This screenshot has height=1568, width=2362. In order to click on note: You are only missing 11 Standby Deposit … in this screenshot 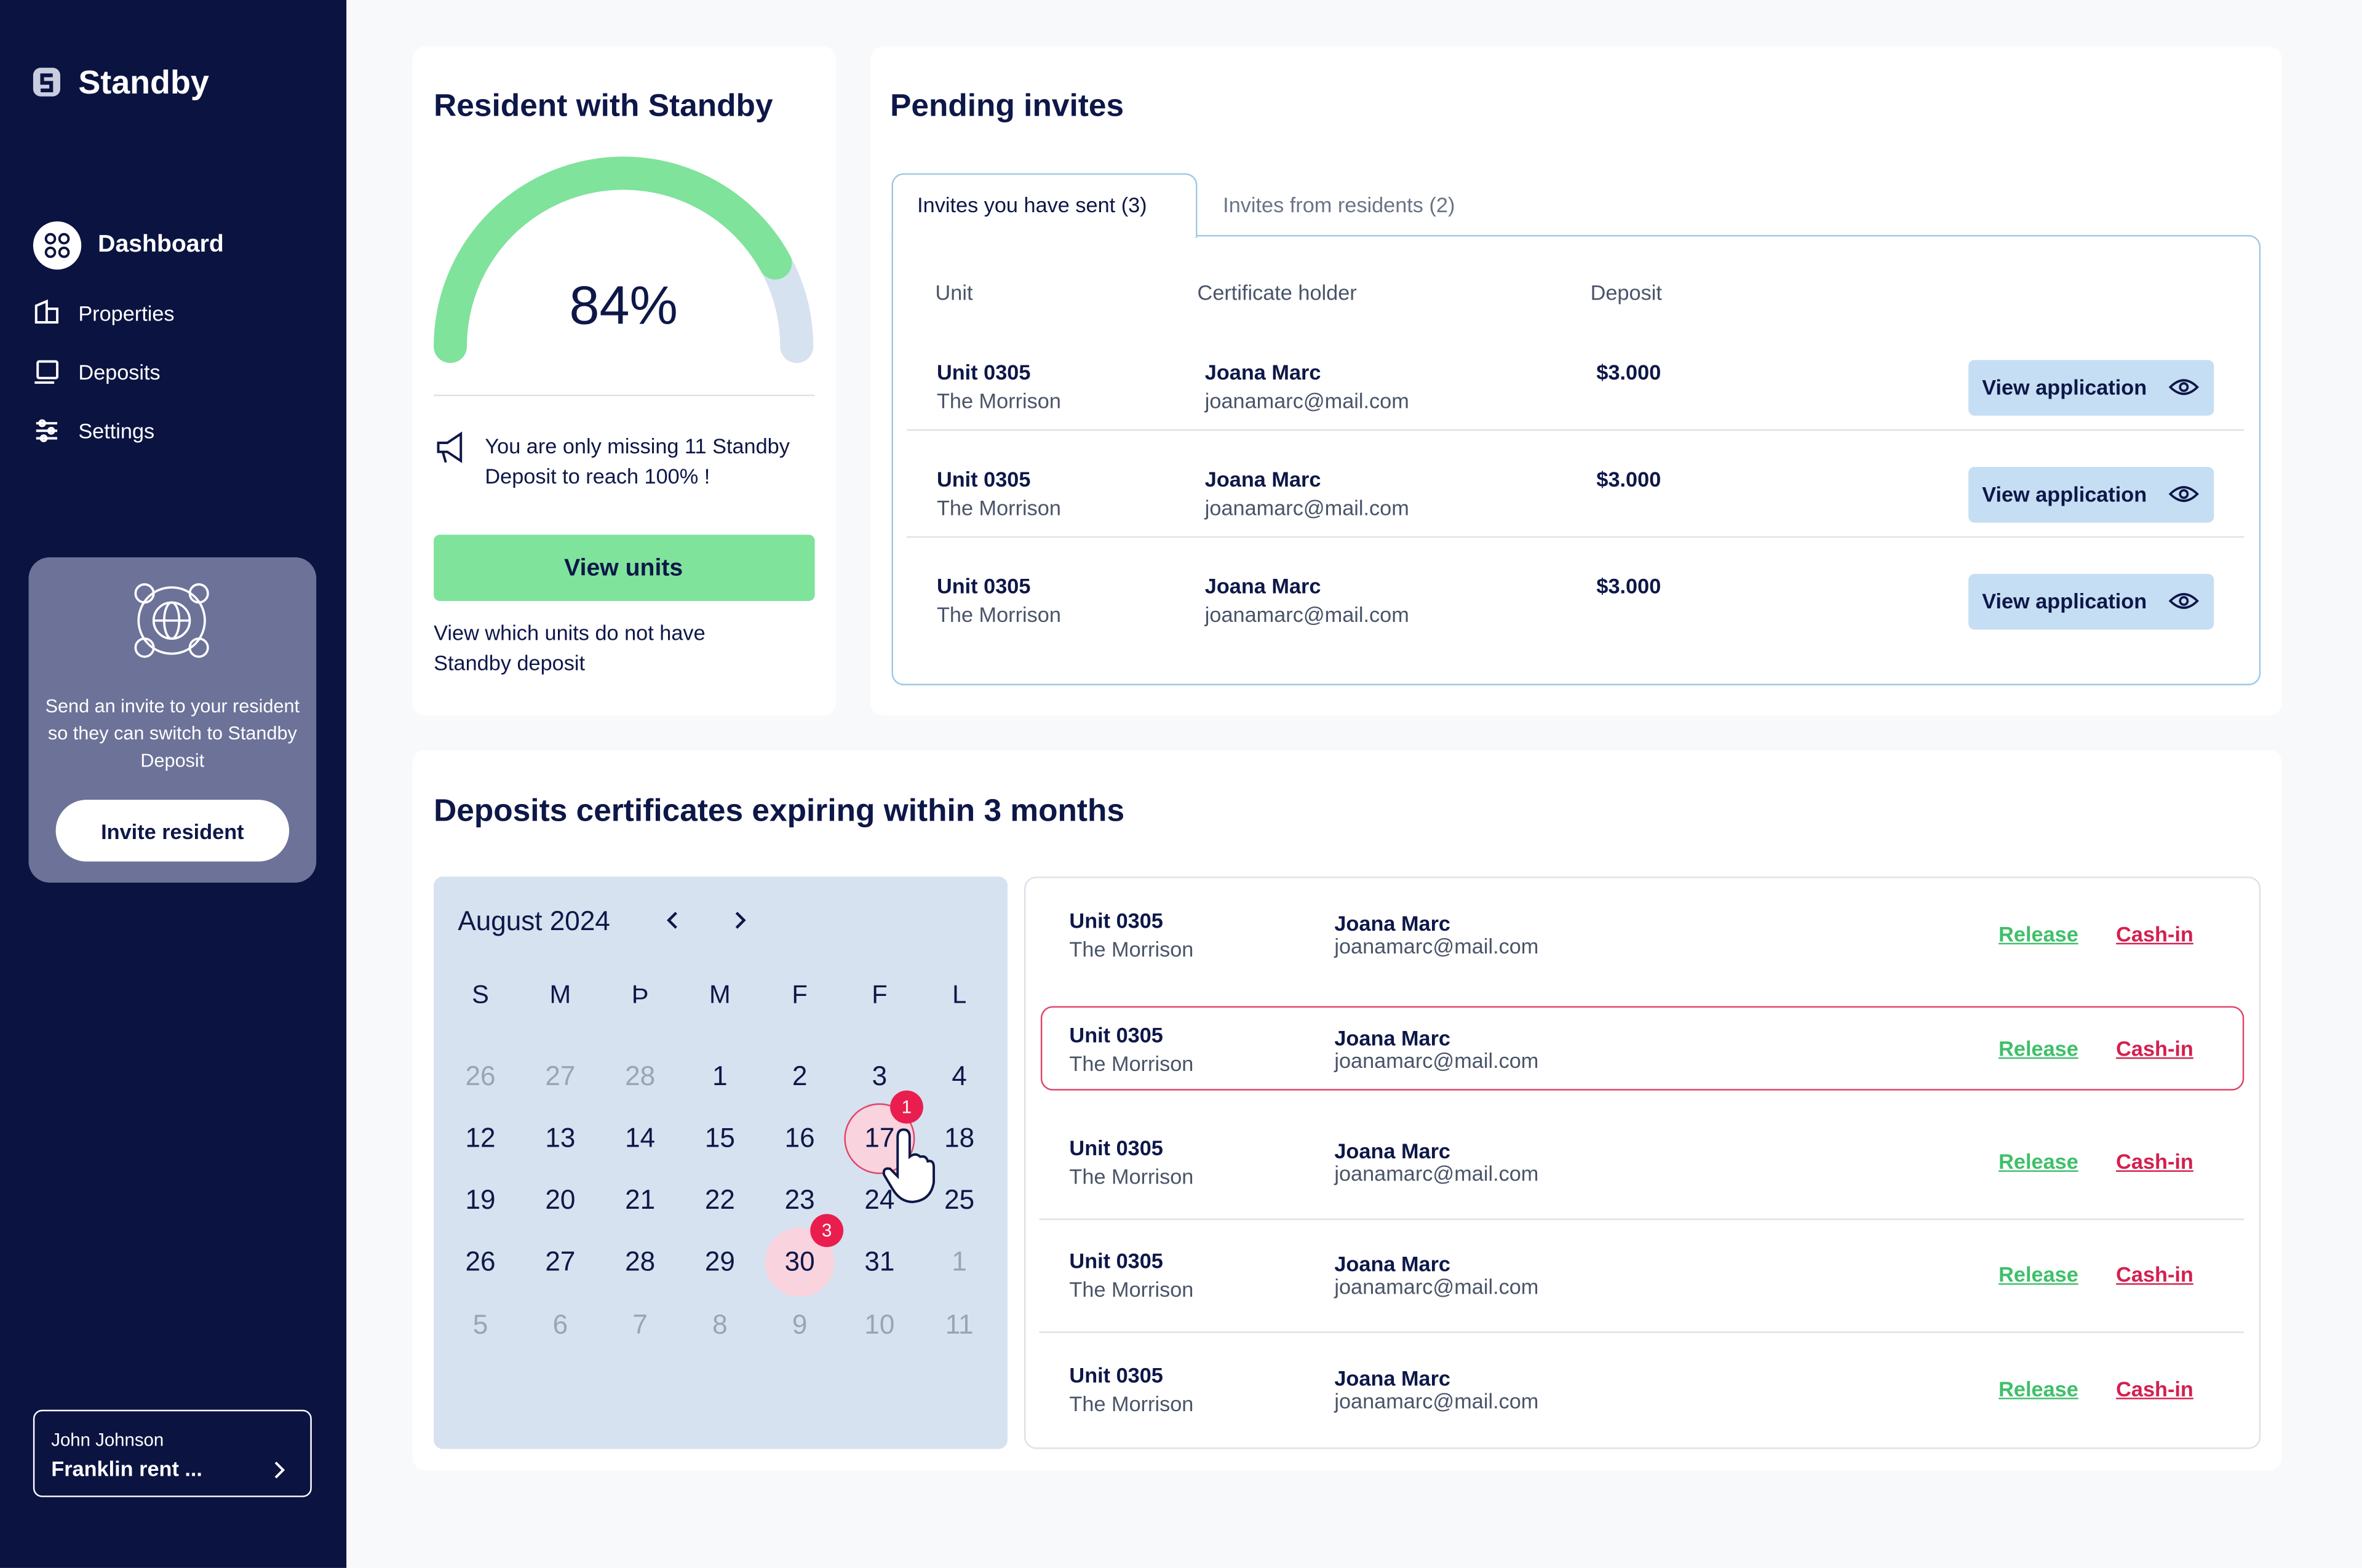, I will do `click(637, 461)`.